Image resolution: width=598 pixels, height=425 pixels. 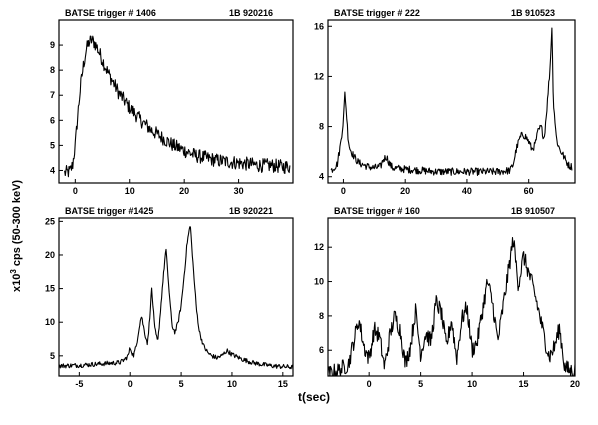 What do you see at coordinates (533, 13) in the screenshot?
I see `panel-title-right: 1B 910523` at bounding box center [533, 13].